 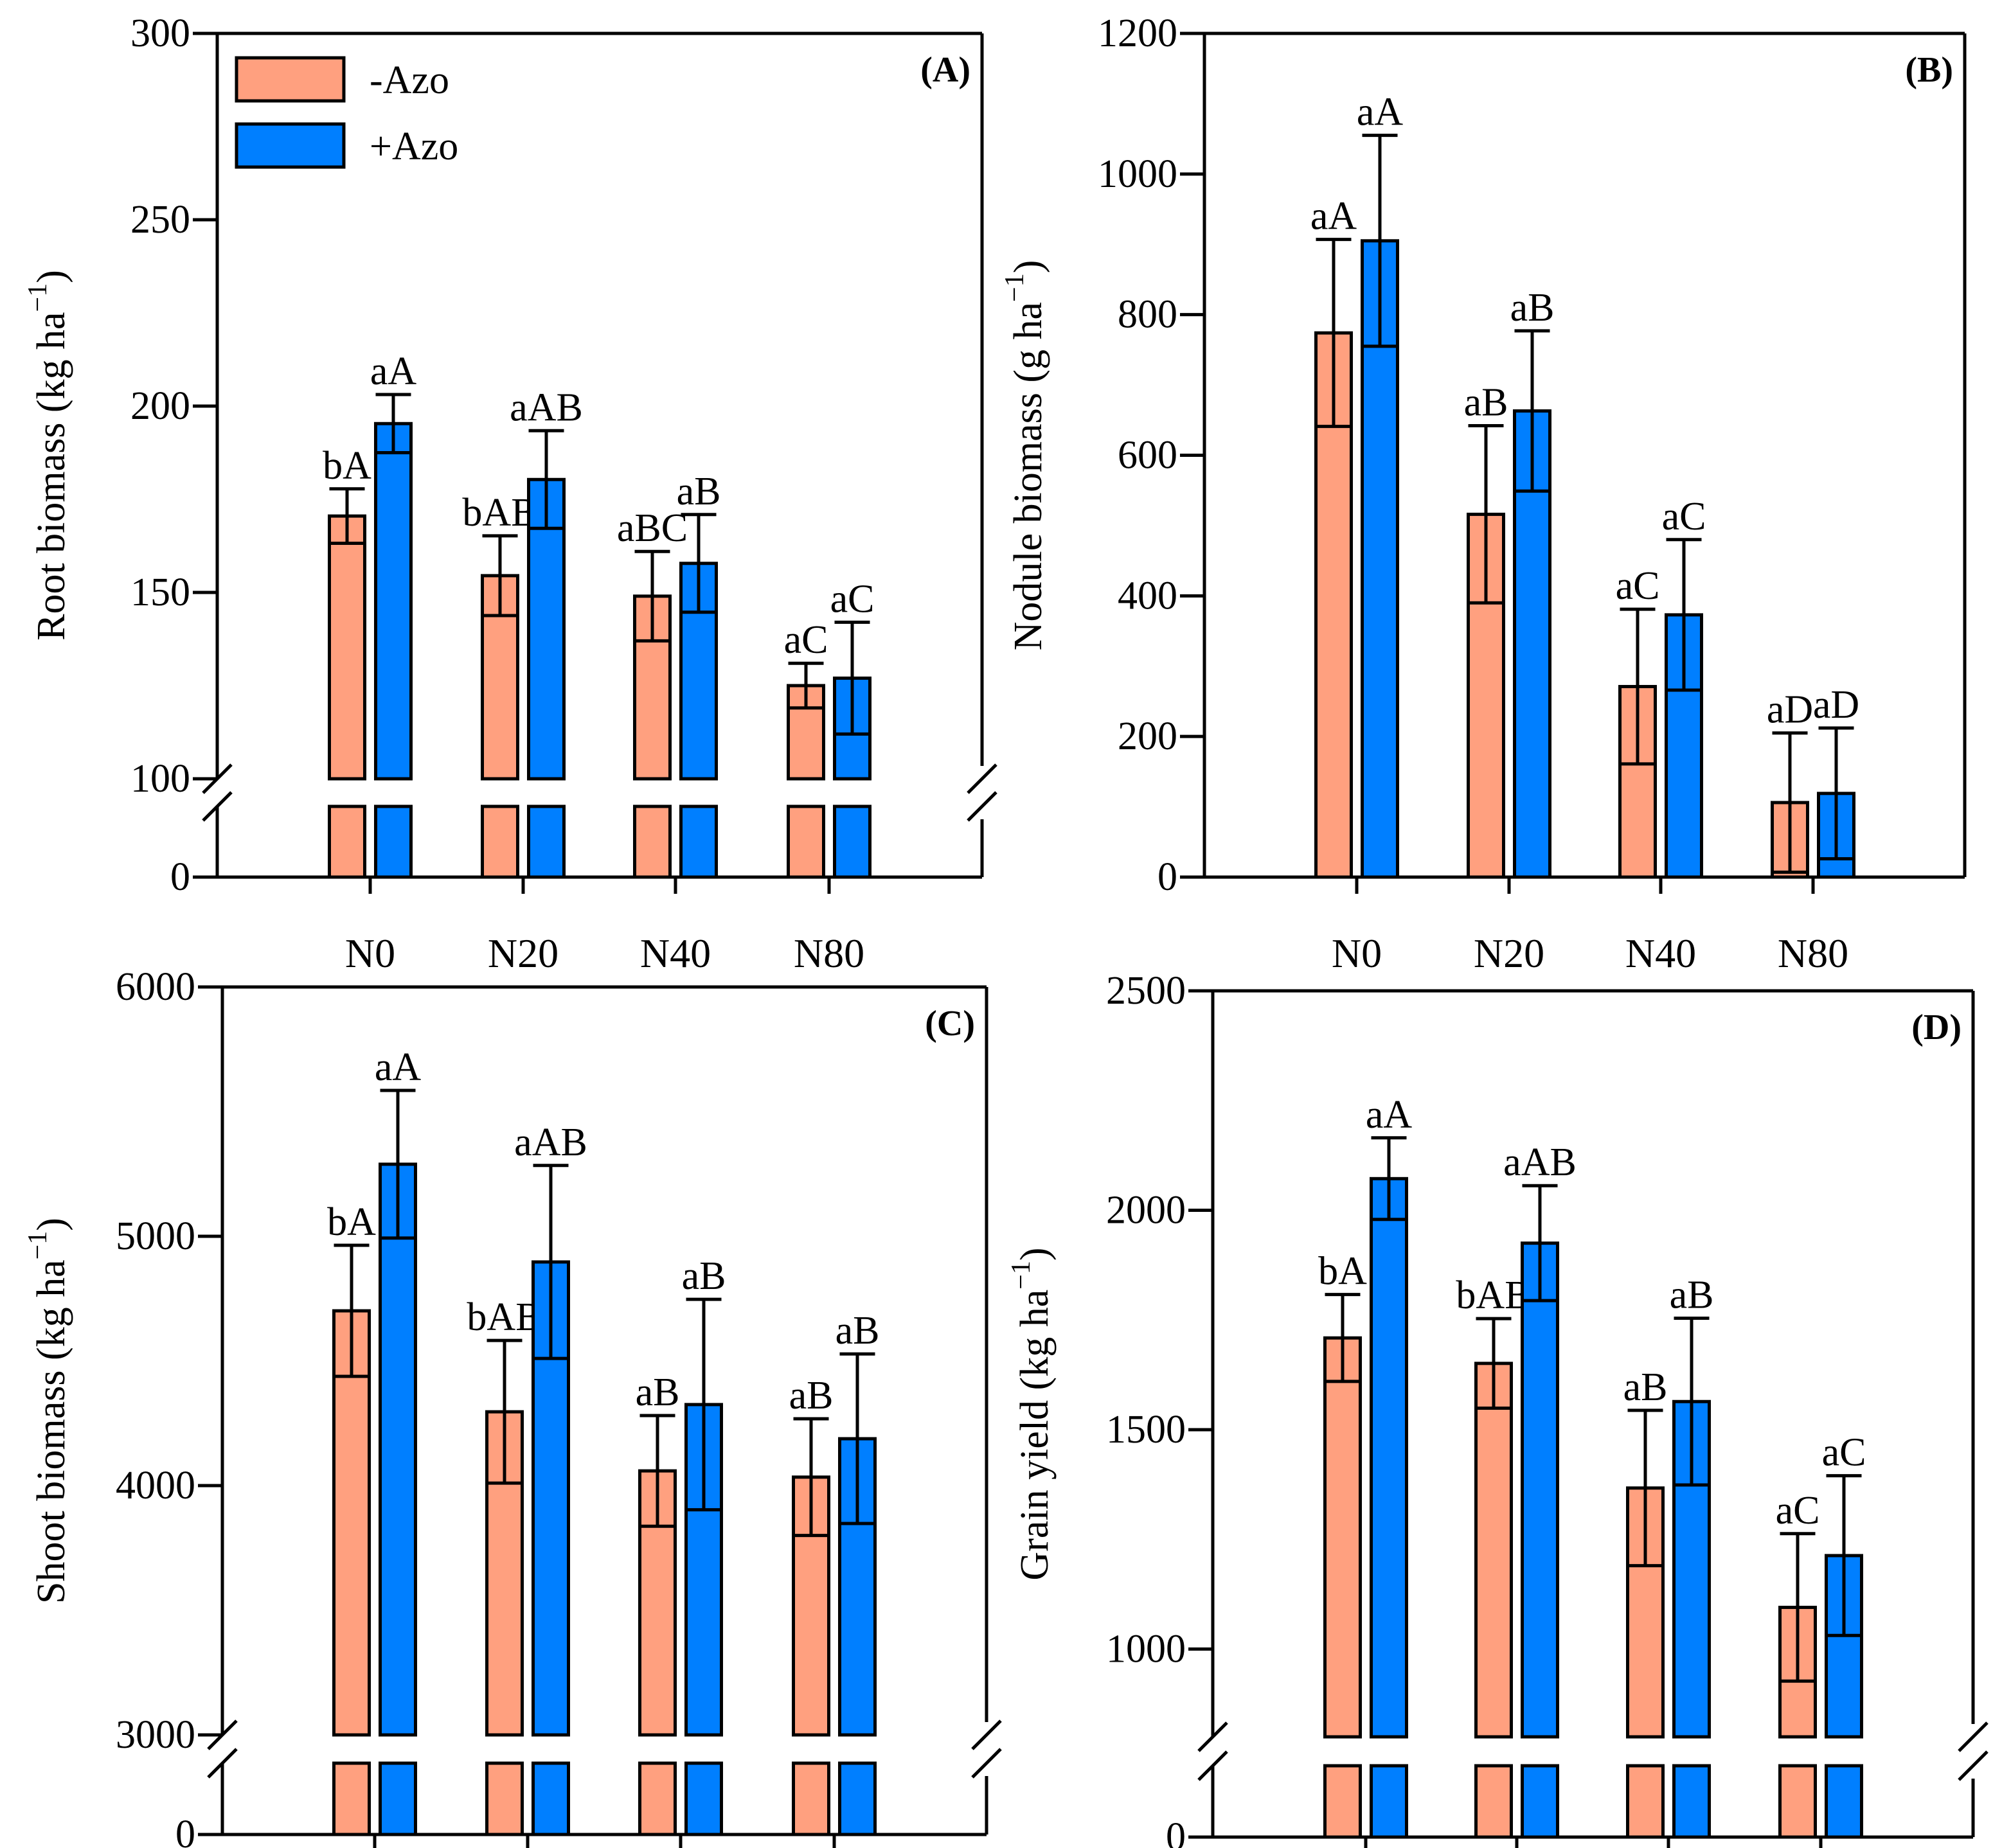 I want to click on y-axis-label: Shoot biomass (kg ha−1), so click(x=48, y=1411).